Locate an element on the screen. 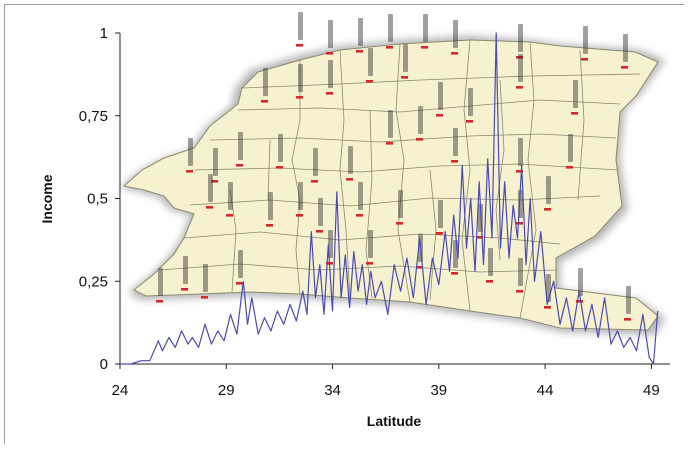 The height and width of the screenshot is (449, 689). y-tick-label: 0,25 is located at coordinates (93, 281).